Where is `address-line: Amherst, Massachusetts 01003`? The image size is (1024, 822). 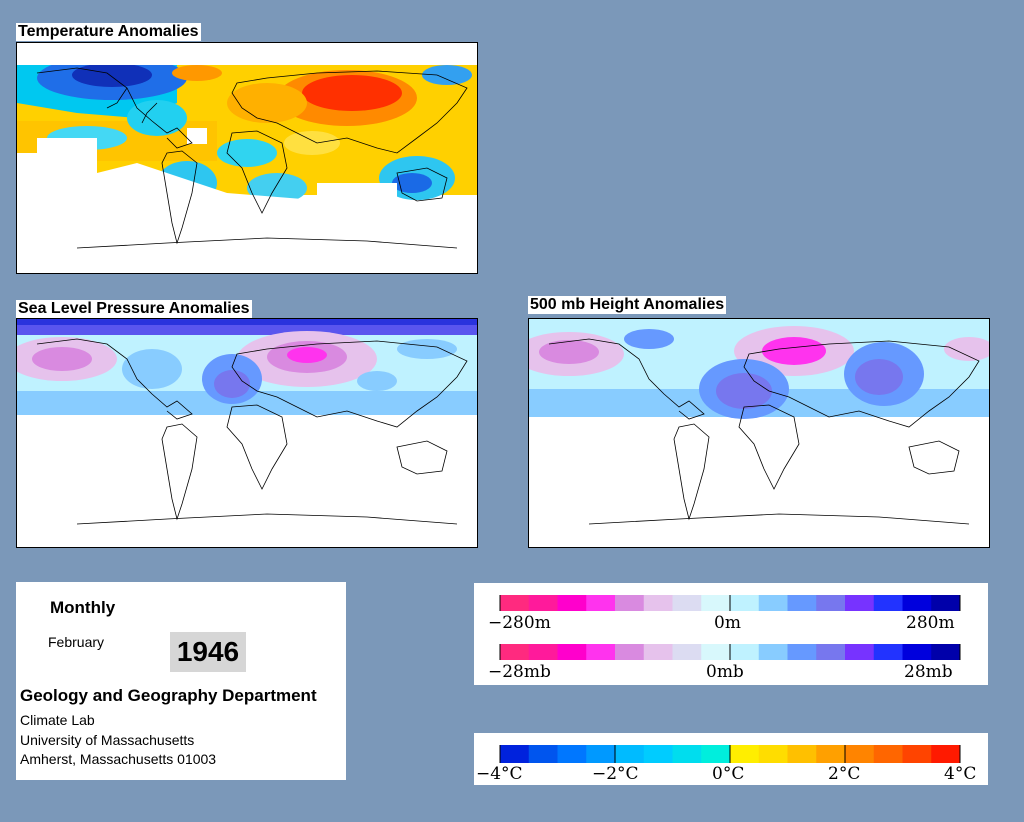 address-line: Amherst, Massachusetts 01003 is located at coordinates (118, 759).